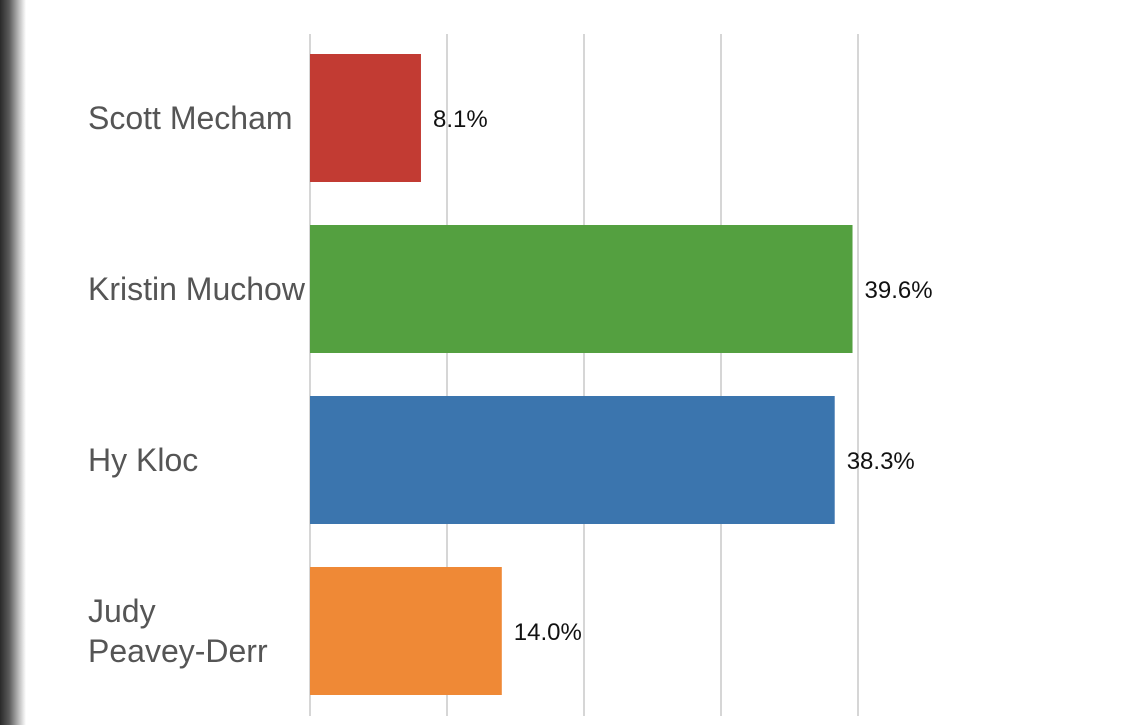 This screenshot has width=1125, height=725. I want to click on value-label: 38.3%, so click(881, 461).